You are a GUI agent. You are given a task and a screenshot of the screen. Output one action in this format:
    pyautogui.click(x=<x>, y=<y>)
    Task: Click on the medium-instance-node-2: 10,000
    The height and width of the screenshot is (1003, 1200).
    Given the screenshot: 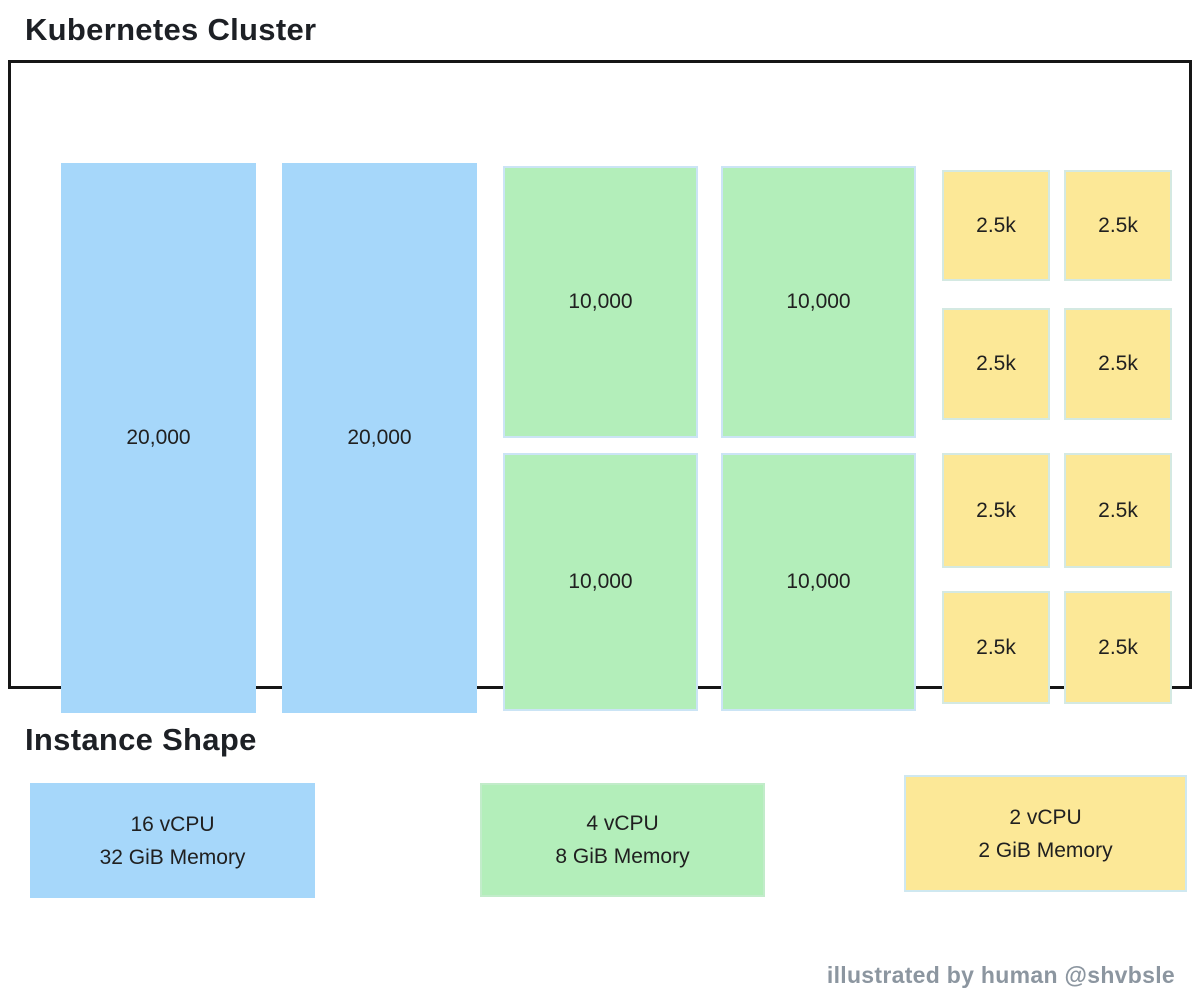 What is the action you would take?
    pyautogui.click(x=818, y=302)
    